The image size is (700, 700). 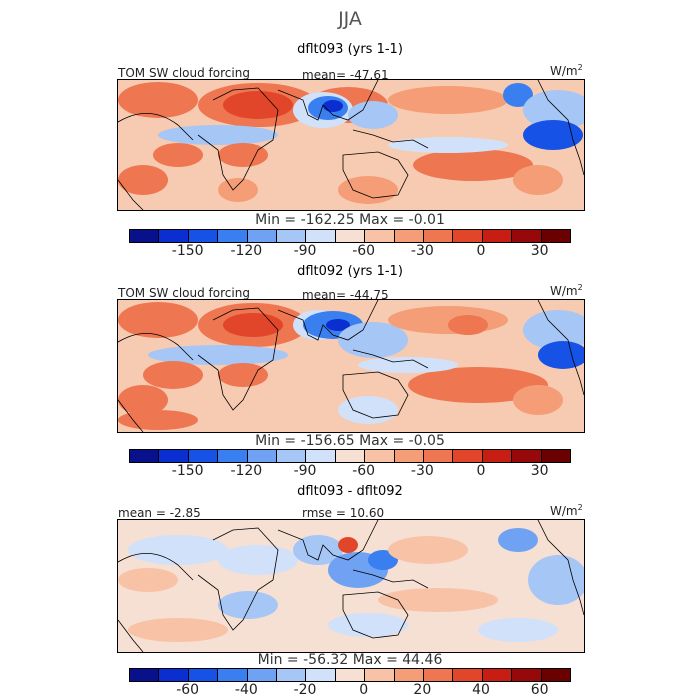 I want to click on panel-1-minmax: Min = -162.25 Max = -0.01, so click(x=350, y=220).